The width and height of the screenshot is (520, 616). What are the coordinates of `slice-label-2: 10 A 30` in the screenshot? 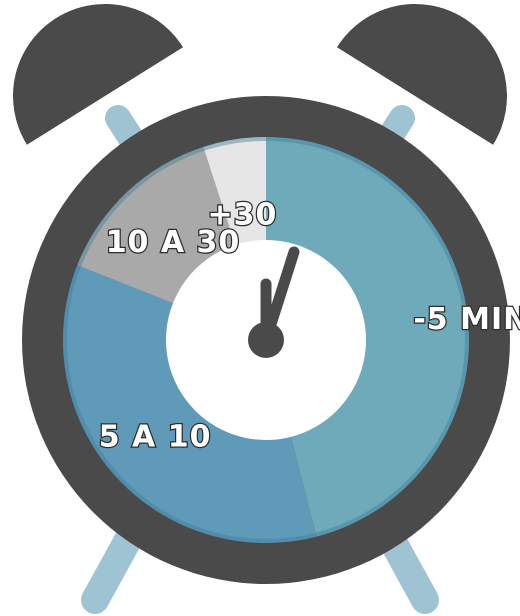 It's located at (173, 242).